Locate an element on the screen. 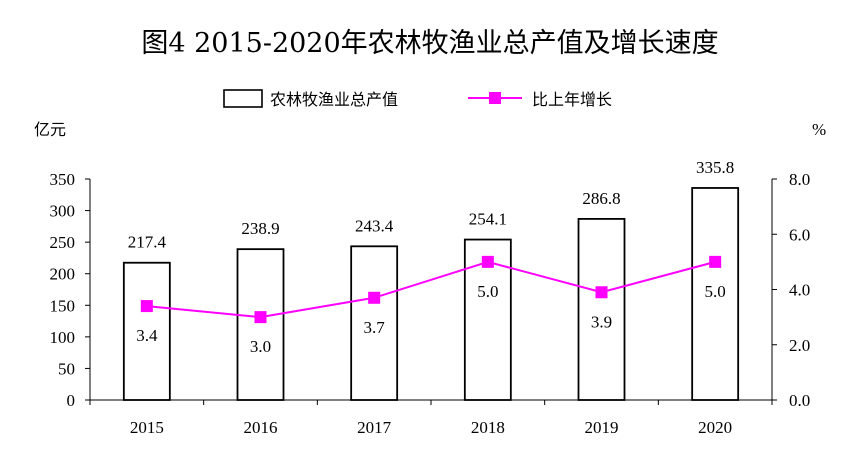 The image size is (860, 476). growth-line is located at coordinates (431, 289).